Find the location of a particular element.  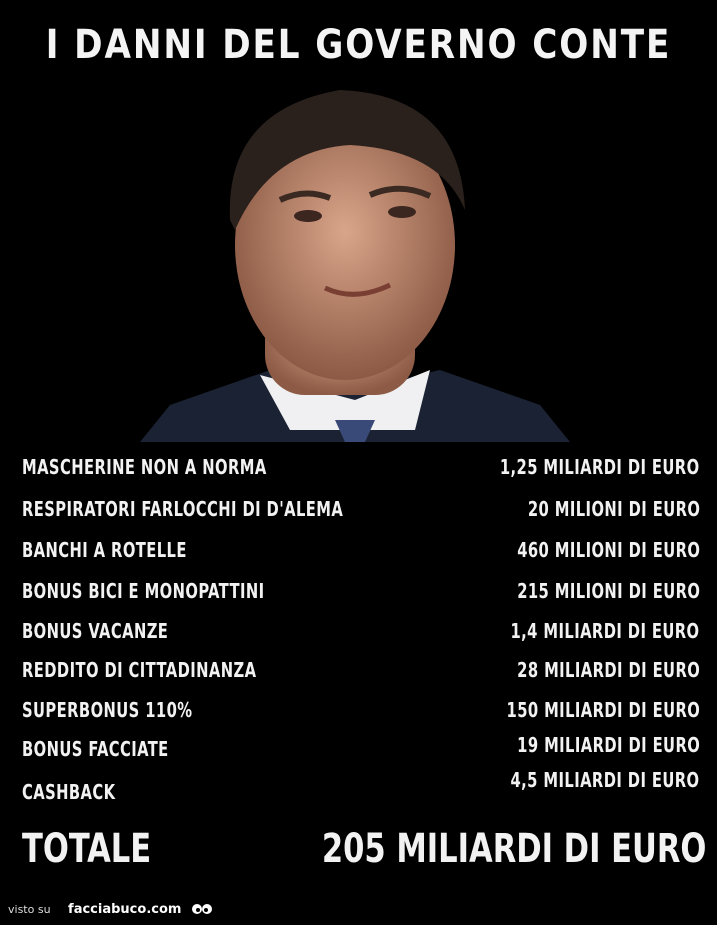

total-value: 205 MILIARDI DI EURO is located at coordinates (513, 849).